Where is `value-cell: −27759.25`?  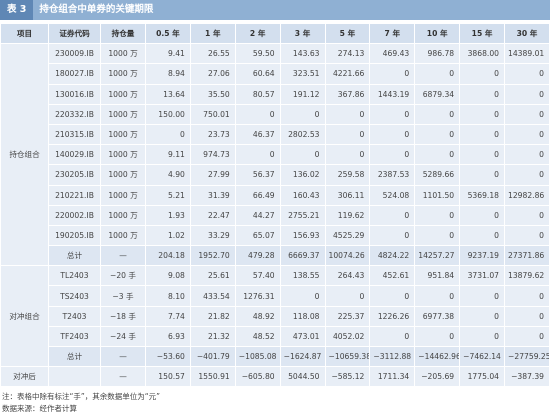
value-cell: −27759.25 is located at coordinates (527, 356).